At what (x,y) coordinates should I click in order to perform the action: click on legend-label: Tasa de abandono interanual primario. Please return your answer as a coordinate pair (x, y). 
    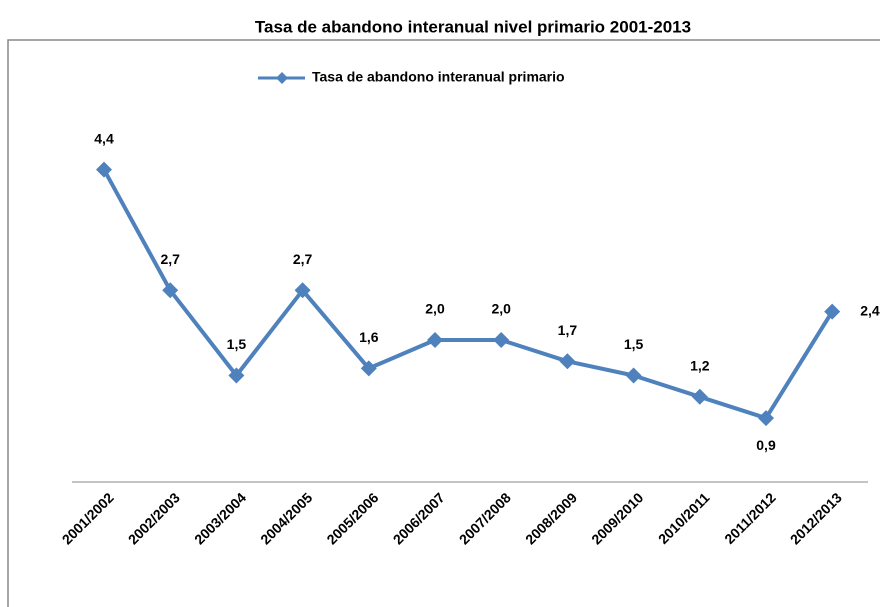
    Looking at the image, I should click on (438, 77).